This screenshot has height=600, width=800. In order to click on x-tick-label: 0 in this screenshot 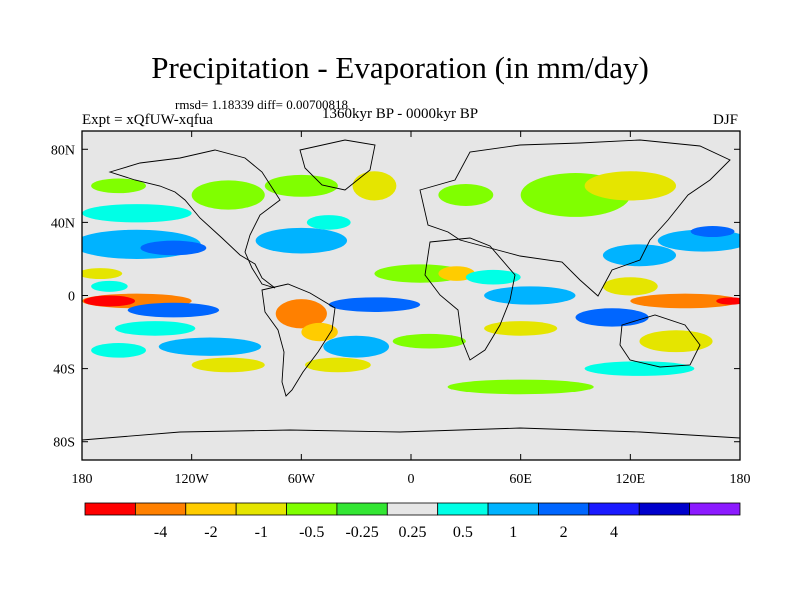, I will do `click(411, 479)`.